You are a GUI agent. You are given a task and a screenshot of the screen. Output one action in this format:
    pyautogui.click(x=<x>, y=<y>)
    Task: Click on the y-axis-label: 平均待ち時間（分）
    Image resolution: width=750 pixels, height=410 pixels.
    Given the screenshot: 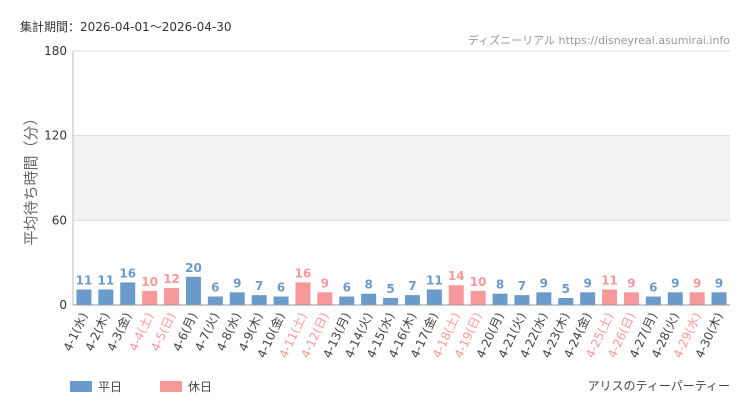 What is the action you would take?
    pyautogui.click(x=31, y=177)
    